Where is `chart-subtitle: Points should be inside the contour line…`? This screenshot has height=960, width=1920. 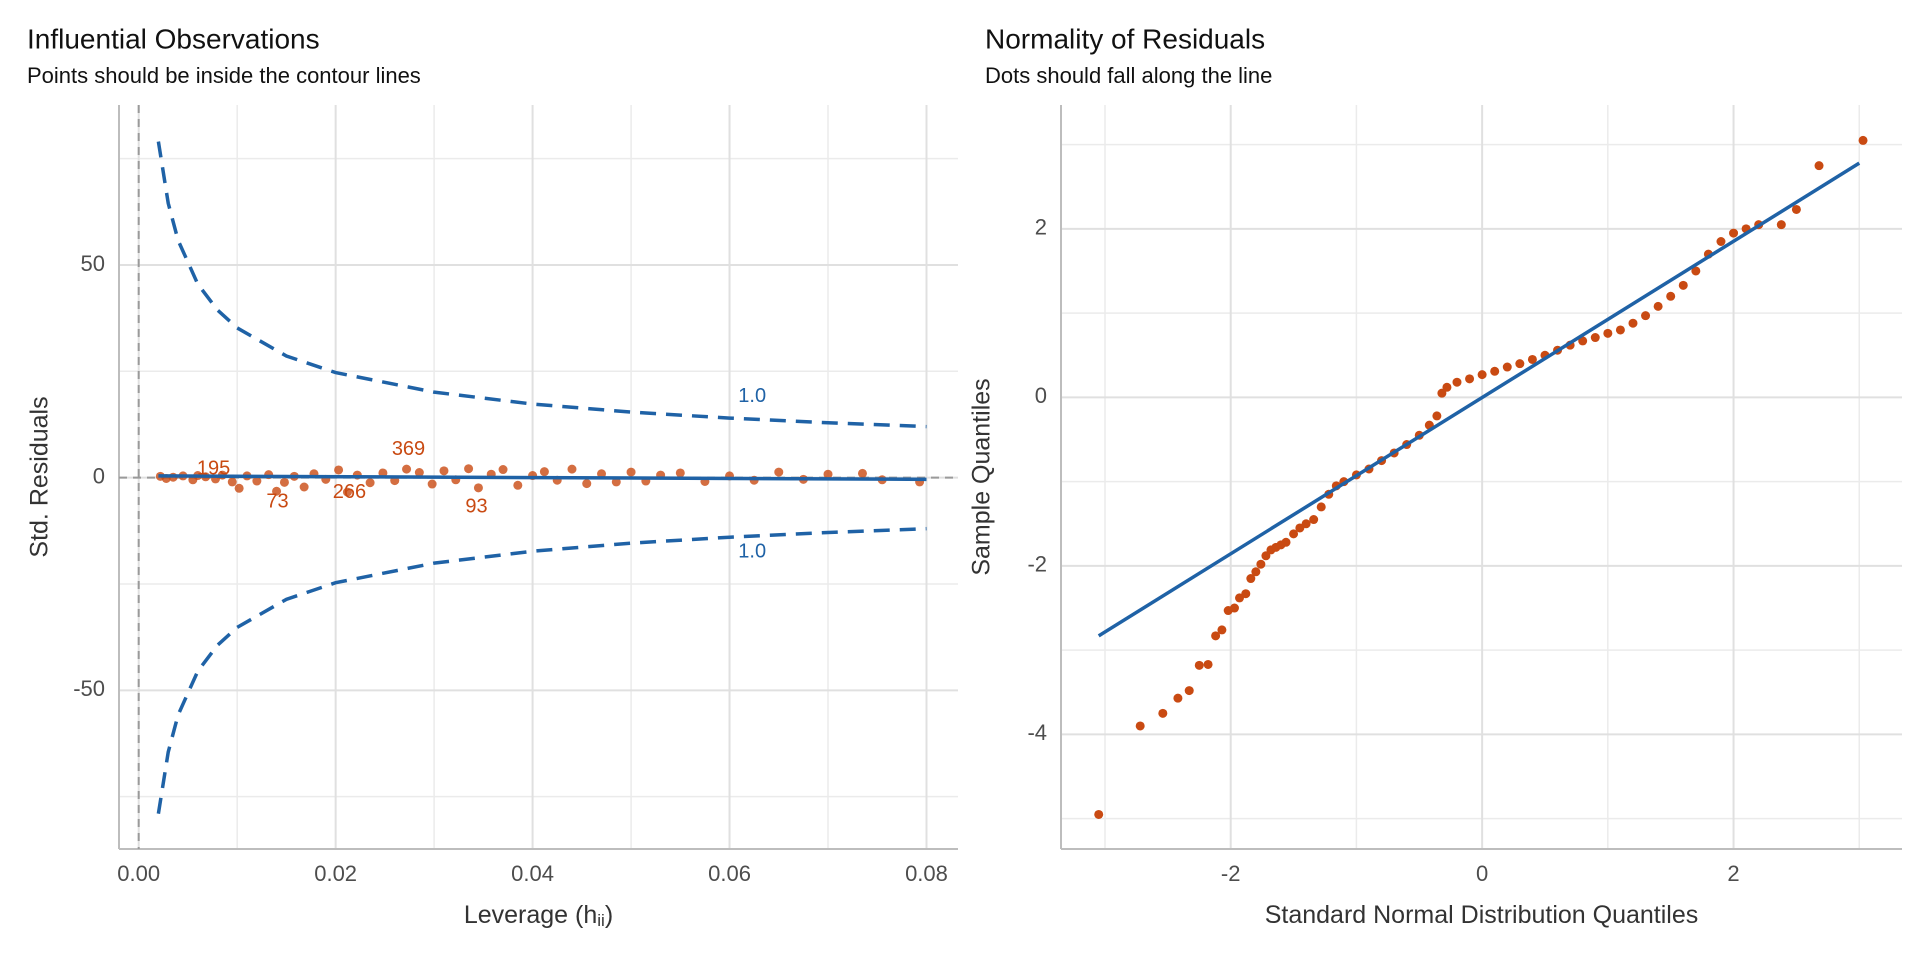
chart-subtitle: Points should be inside the contour line… is located at coordinates (224, 75).